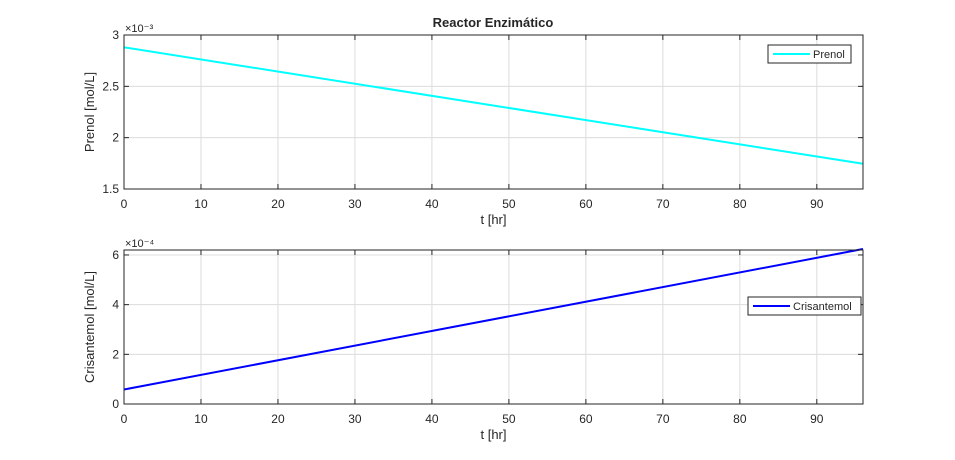  I want to click on legend-label: Crisantemol, so click(822, 307).